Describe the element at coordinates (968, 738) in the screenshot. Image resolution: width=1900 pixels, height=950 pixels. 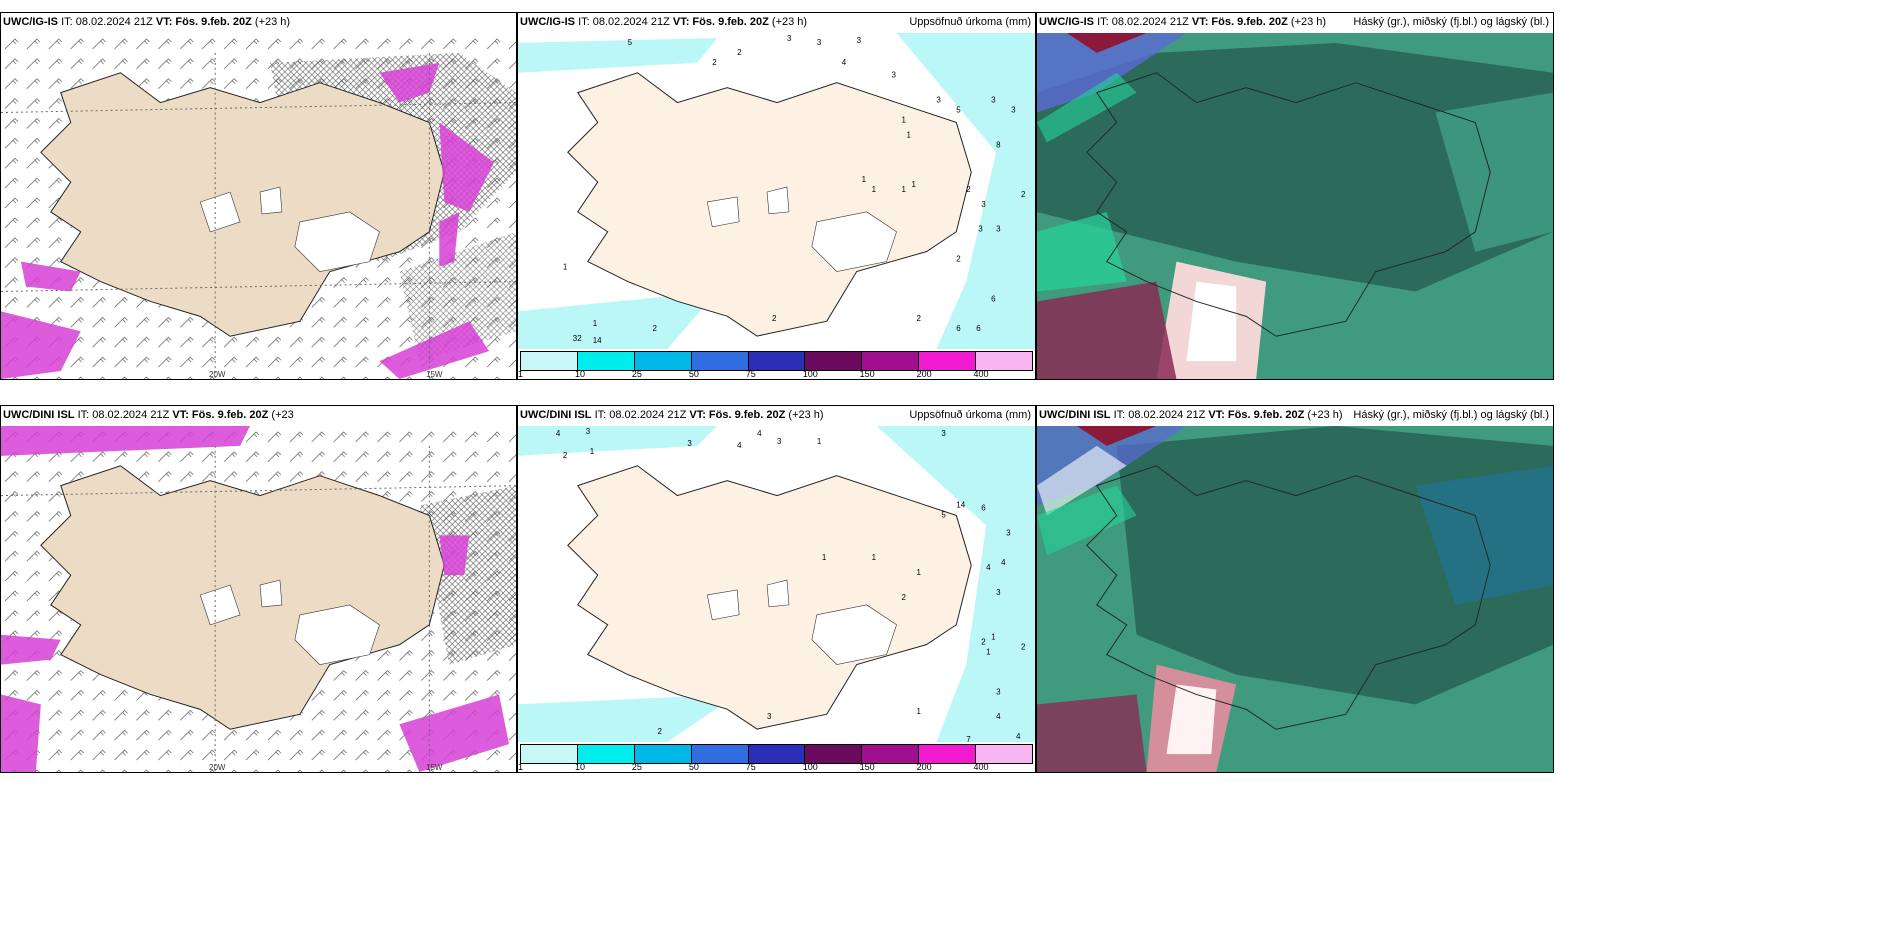
I see `svg-text: 7` at that location.